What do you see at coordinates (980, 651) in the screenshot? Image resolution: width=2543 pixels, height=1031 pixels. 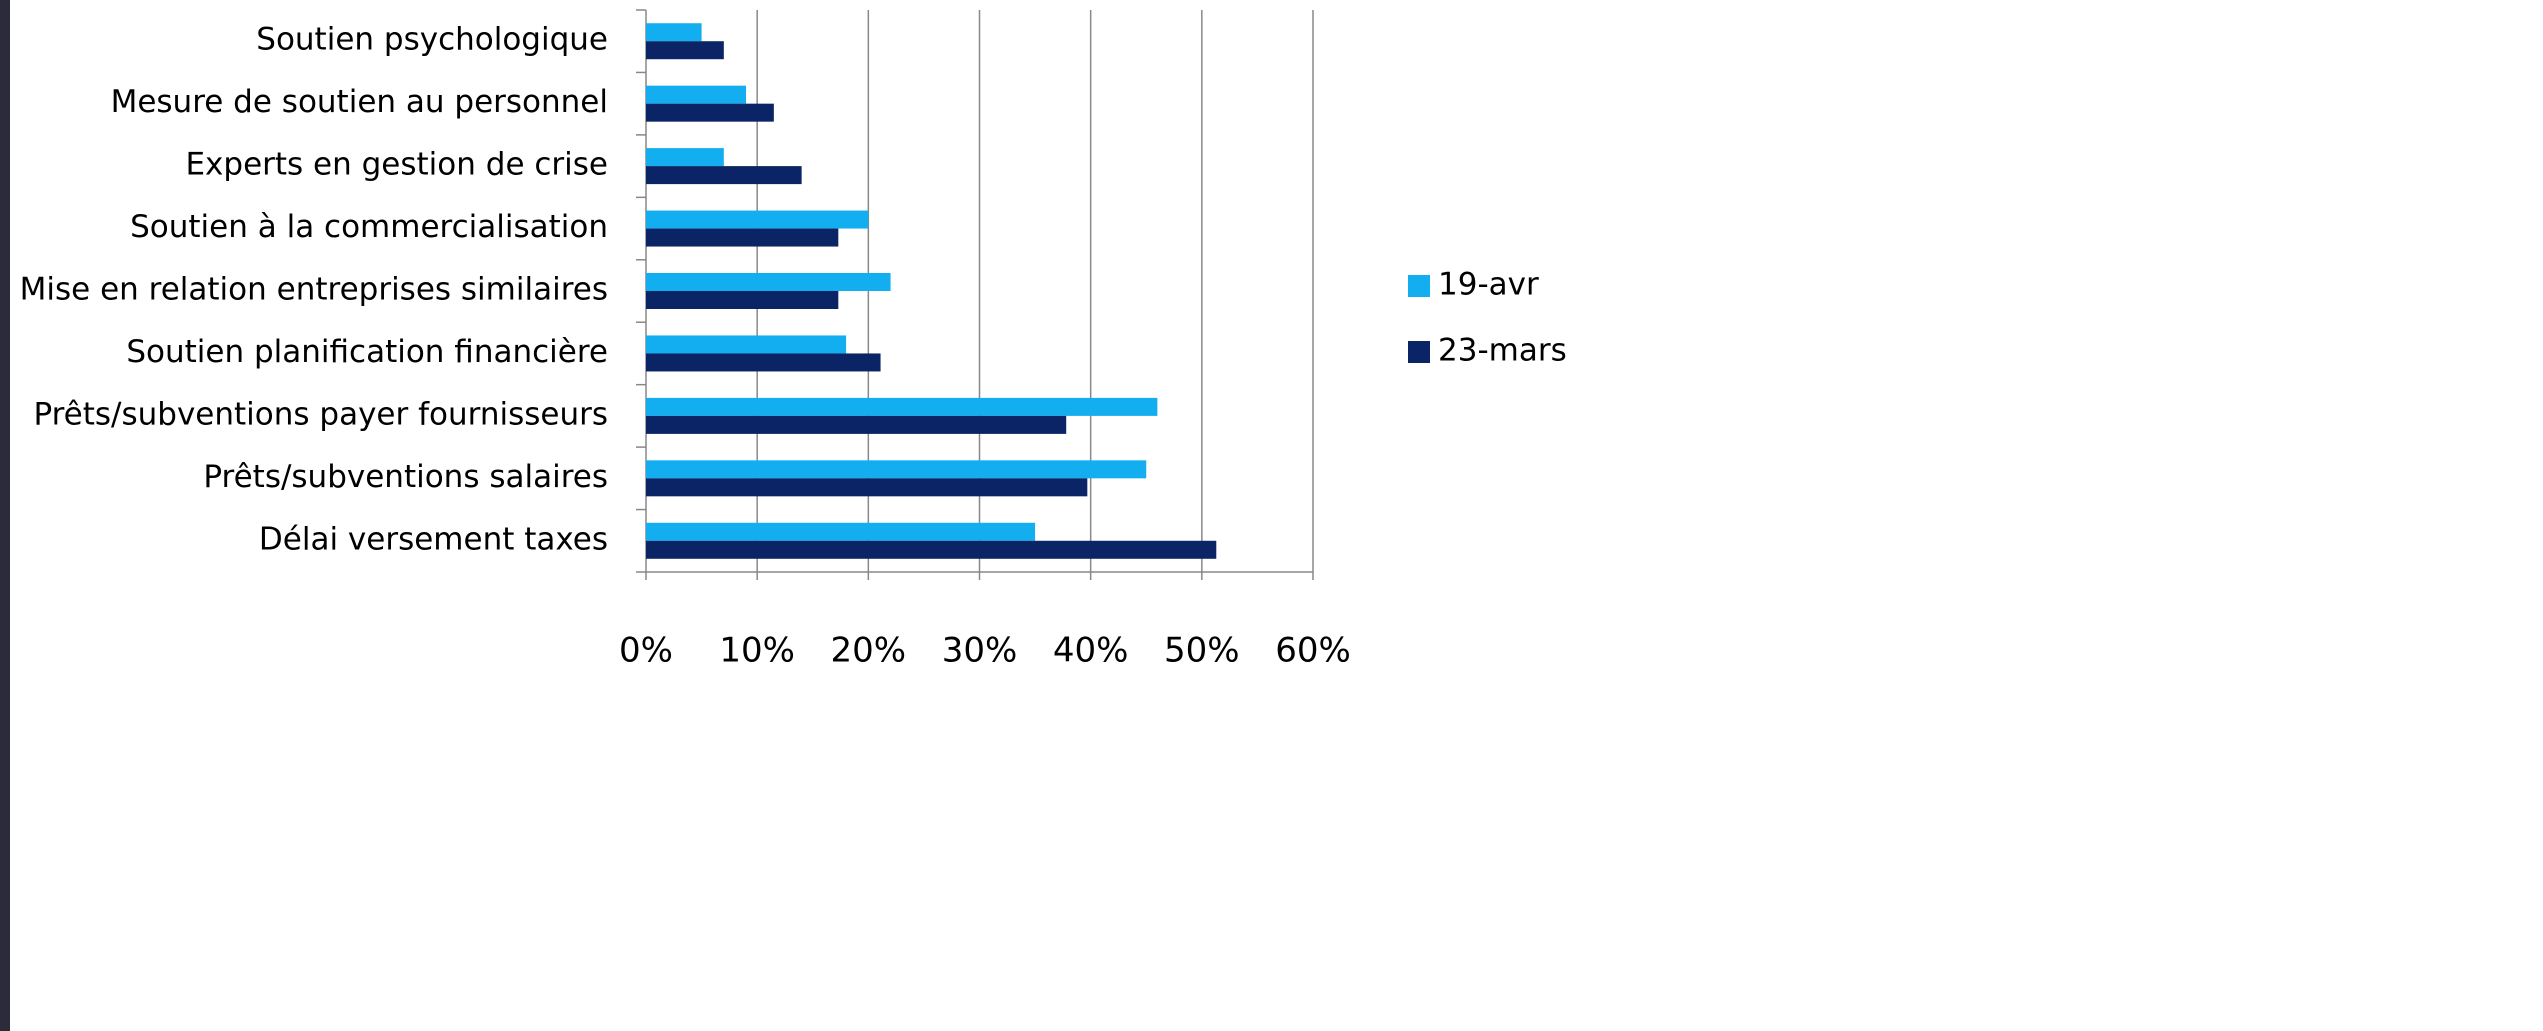 I see `x-tick-label: 30%` at bounding box center [980, 651].